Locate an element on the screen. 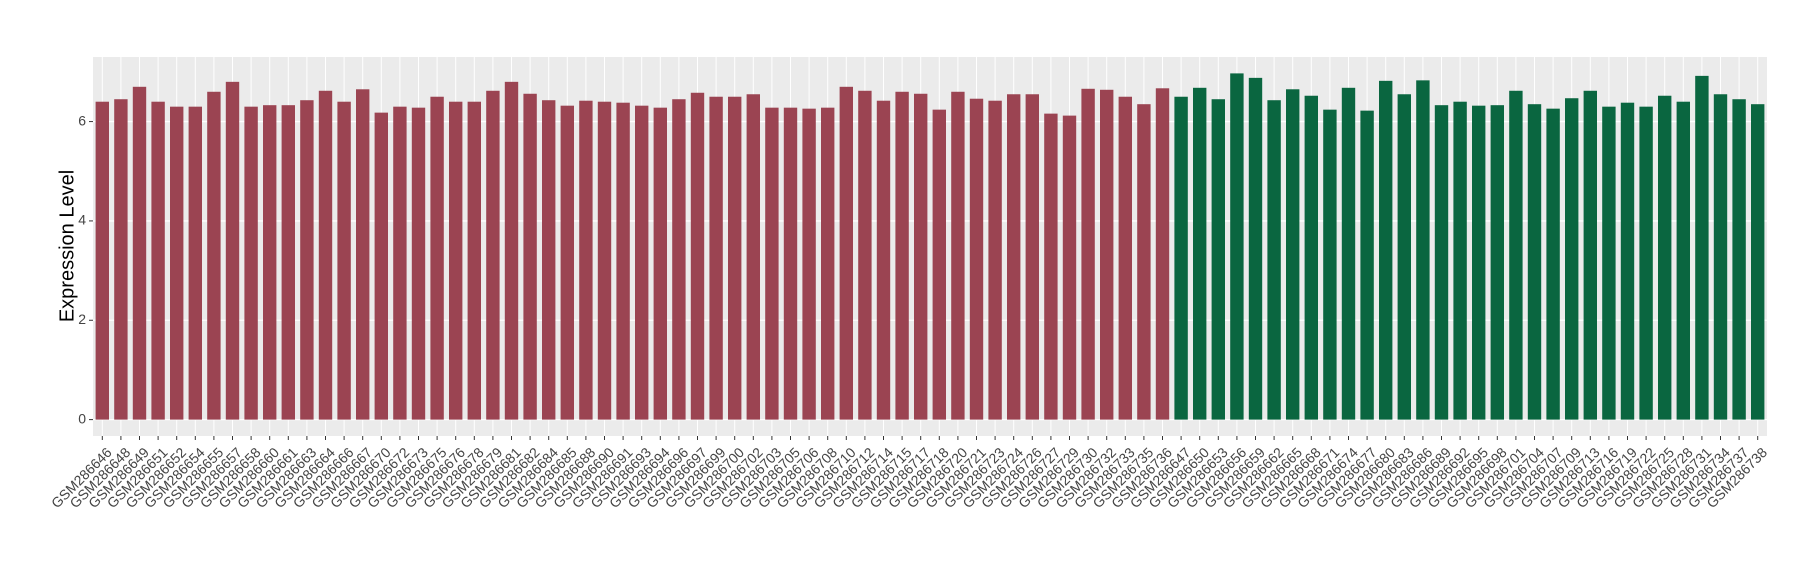  y-tick-label: 4 is located at coordinates (82, 220).